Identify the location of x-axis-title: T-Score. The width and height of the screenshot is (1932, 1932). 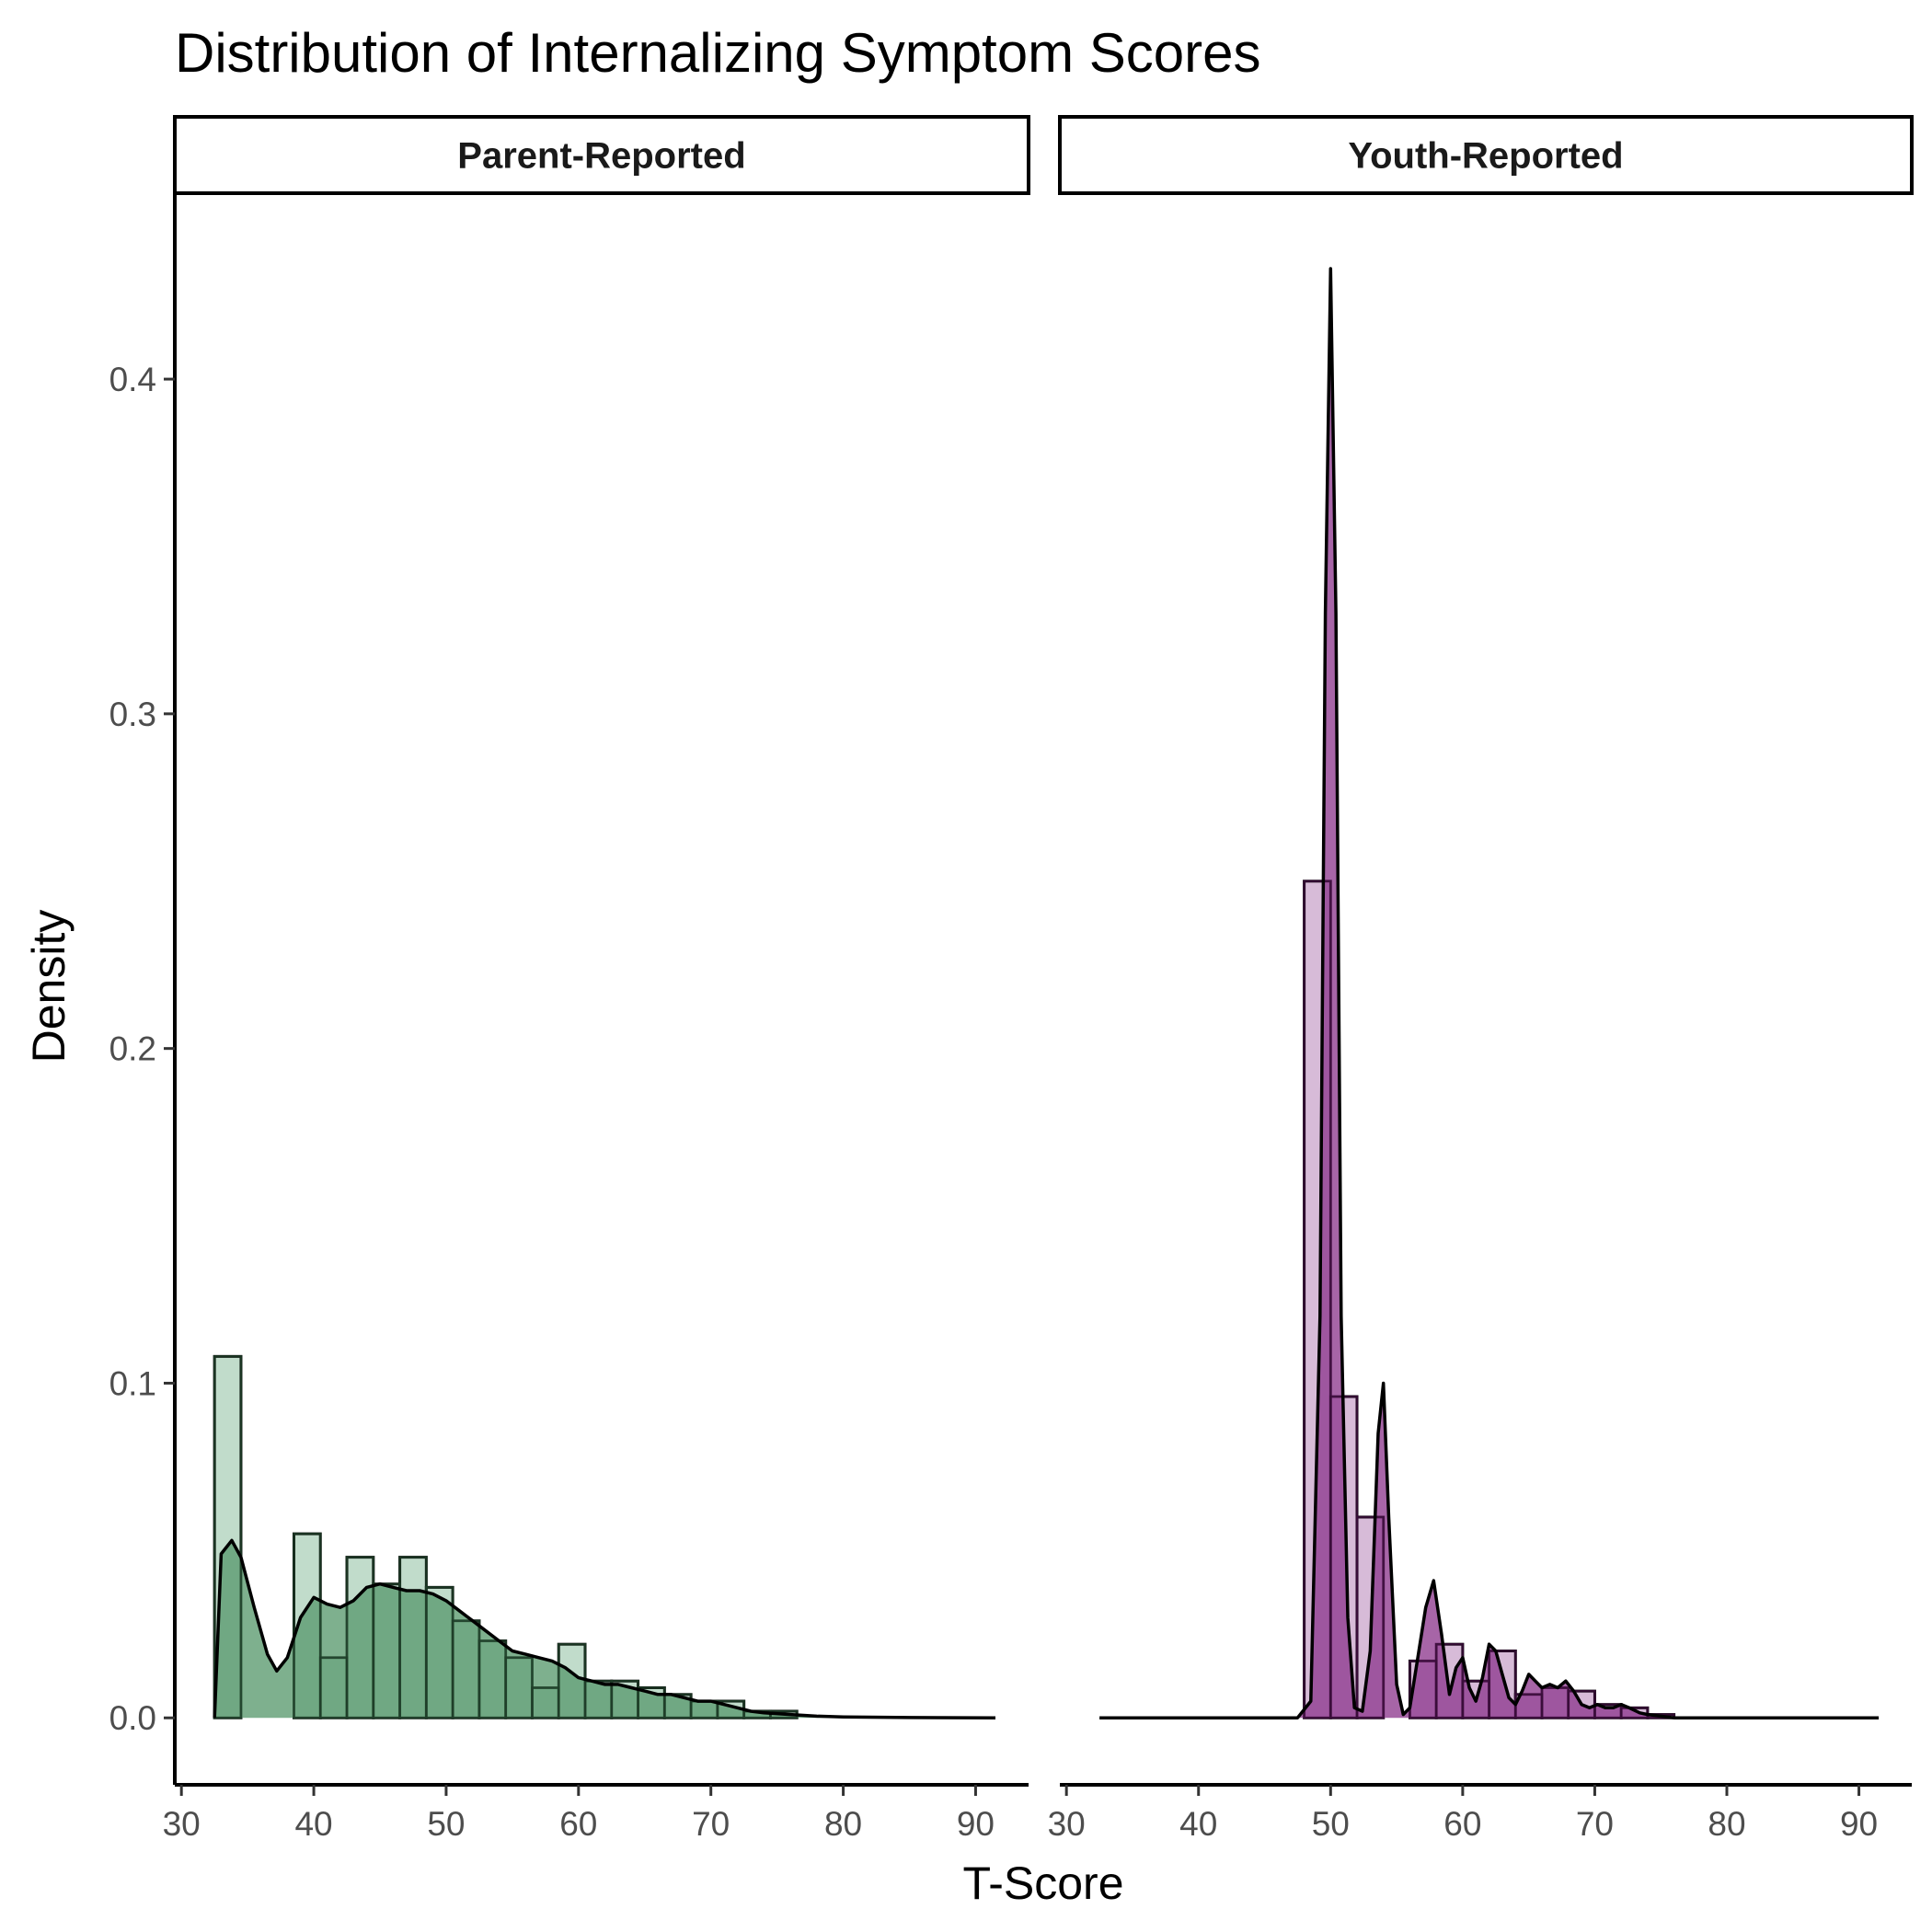
(1042, 1883).